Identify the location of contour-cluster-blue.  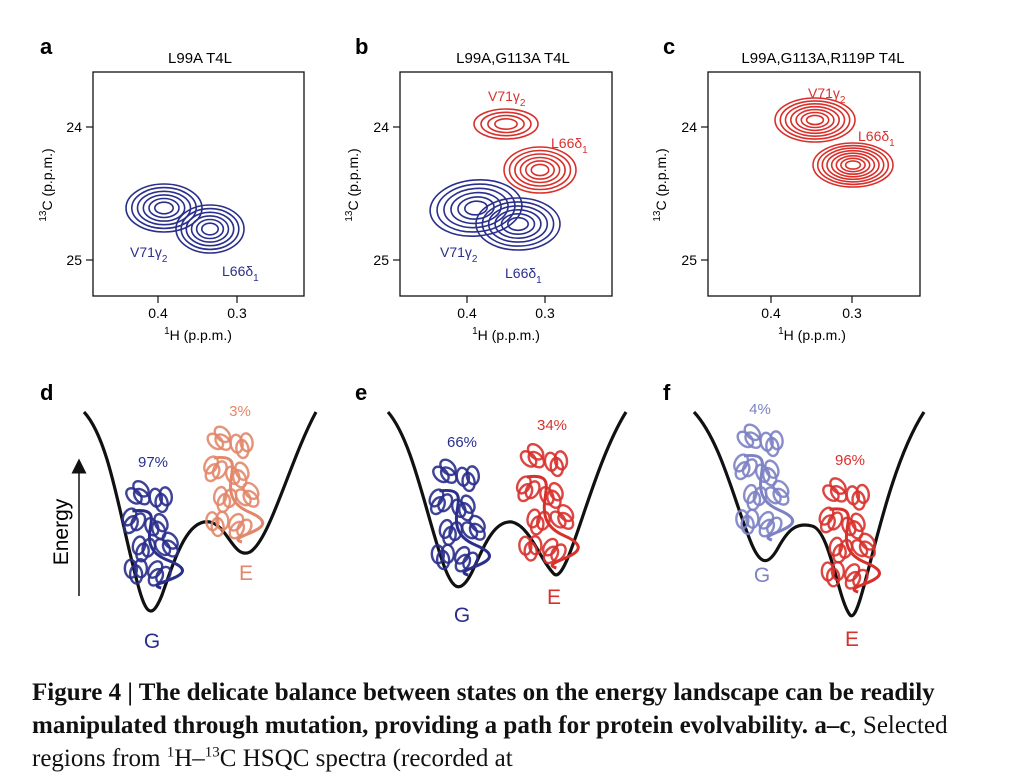
(185, 218).